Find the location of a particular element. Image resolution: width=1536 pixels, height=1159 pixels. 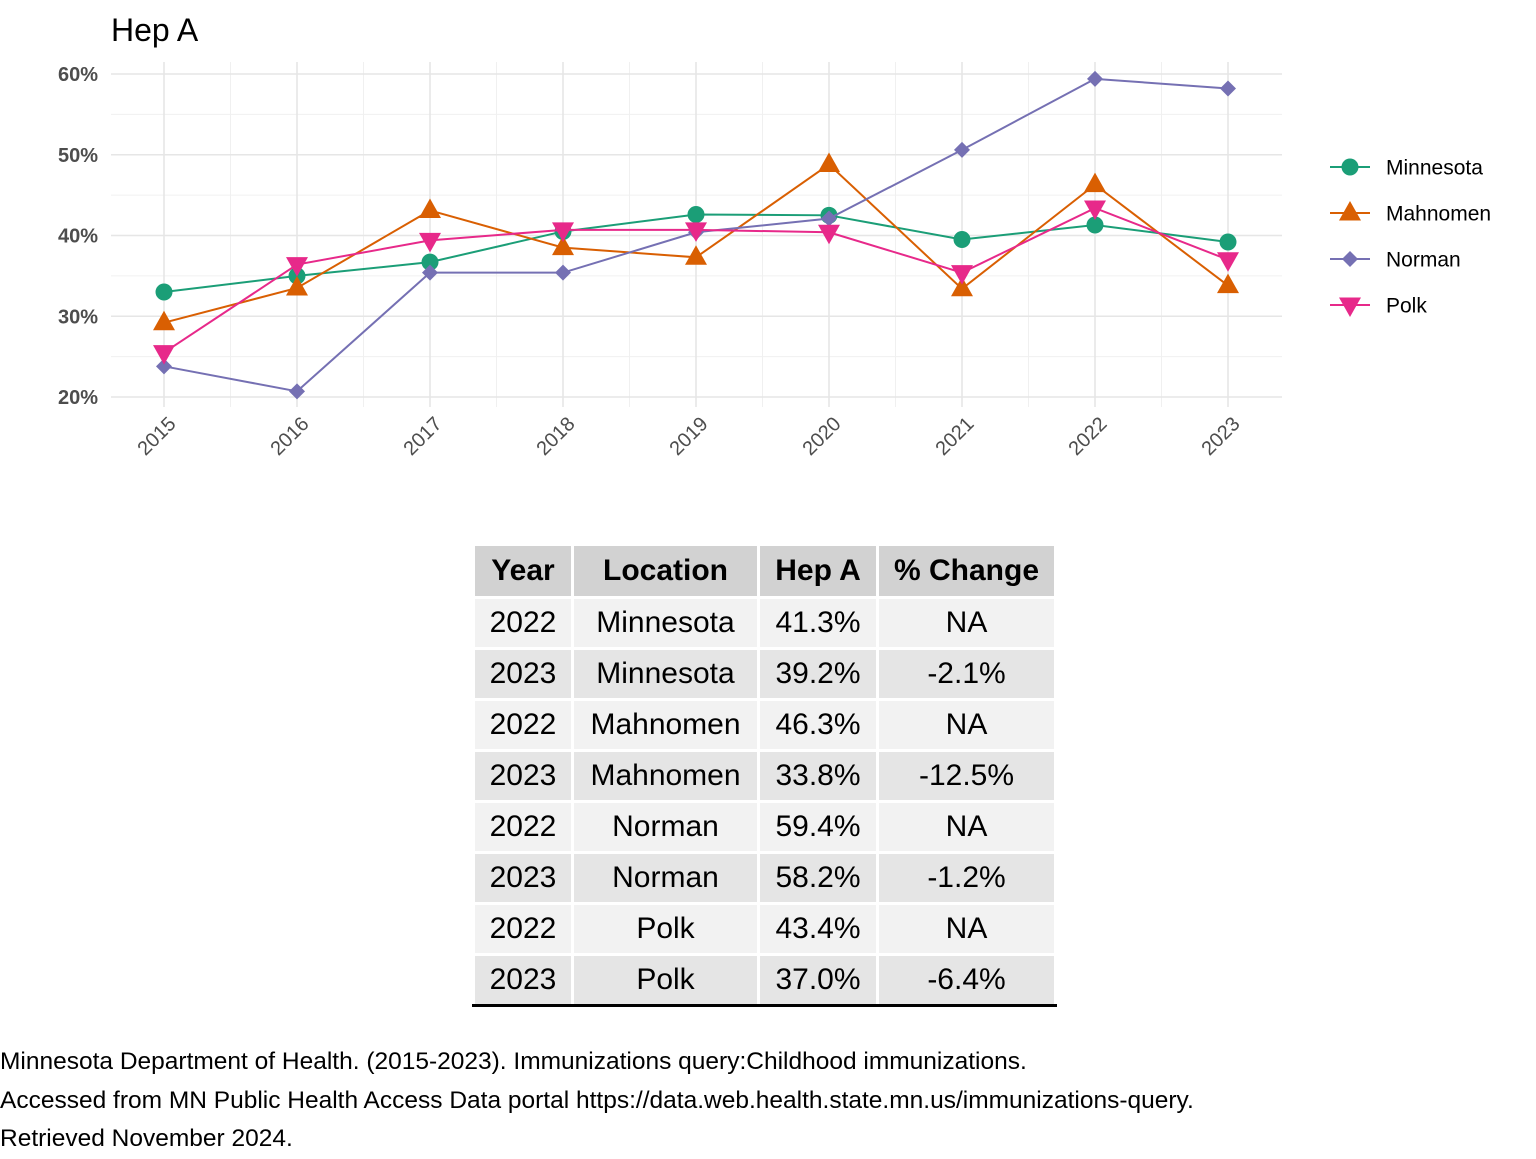

table-row: 2023 Norman 58.2% -1.2% is located at coordinates (764, 878).